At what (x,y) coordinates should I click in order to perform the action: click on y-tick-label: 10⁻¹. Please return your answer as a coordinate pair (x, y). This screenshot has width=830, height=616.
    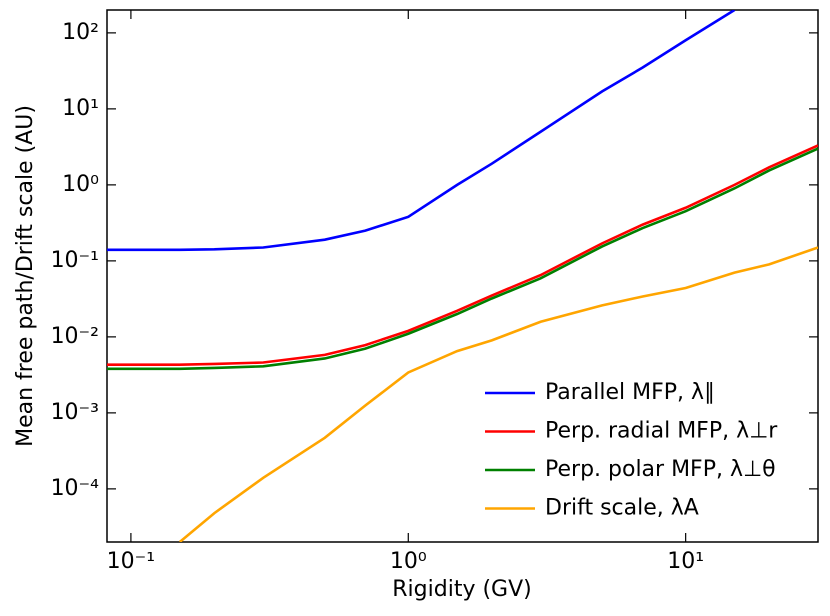
    Looking at the image, I should click on (75, 260).